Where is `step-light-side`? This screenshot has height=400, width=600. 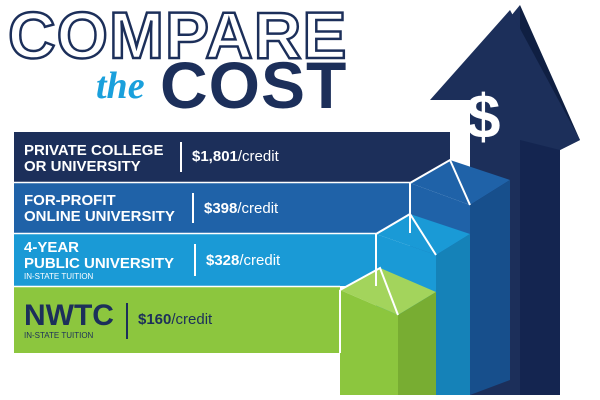 step-light-side is located at coordinates (453, 314).